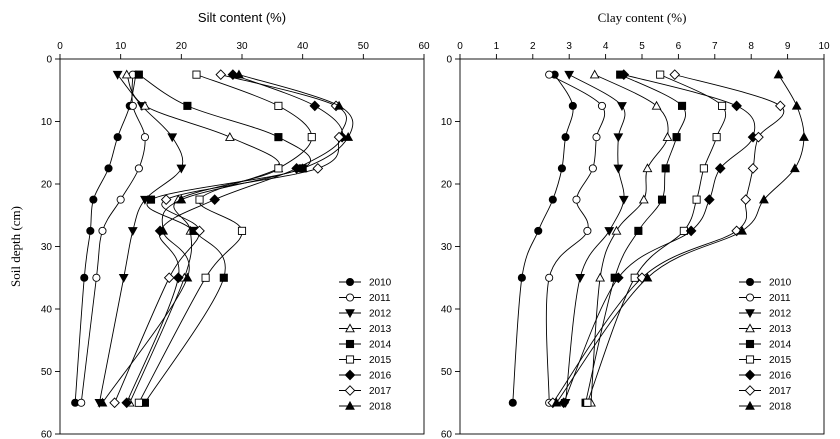 The image size is (840, 439). What do you see at coordinates (47, 247) in the screenshot?
I see `y-tick-label: 30` at bounding box center [47, 247].